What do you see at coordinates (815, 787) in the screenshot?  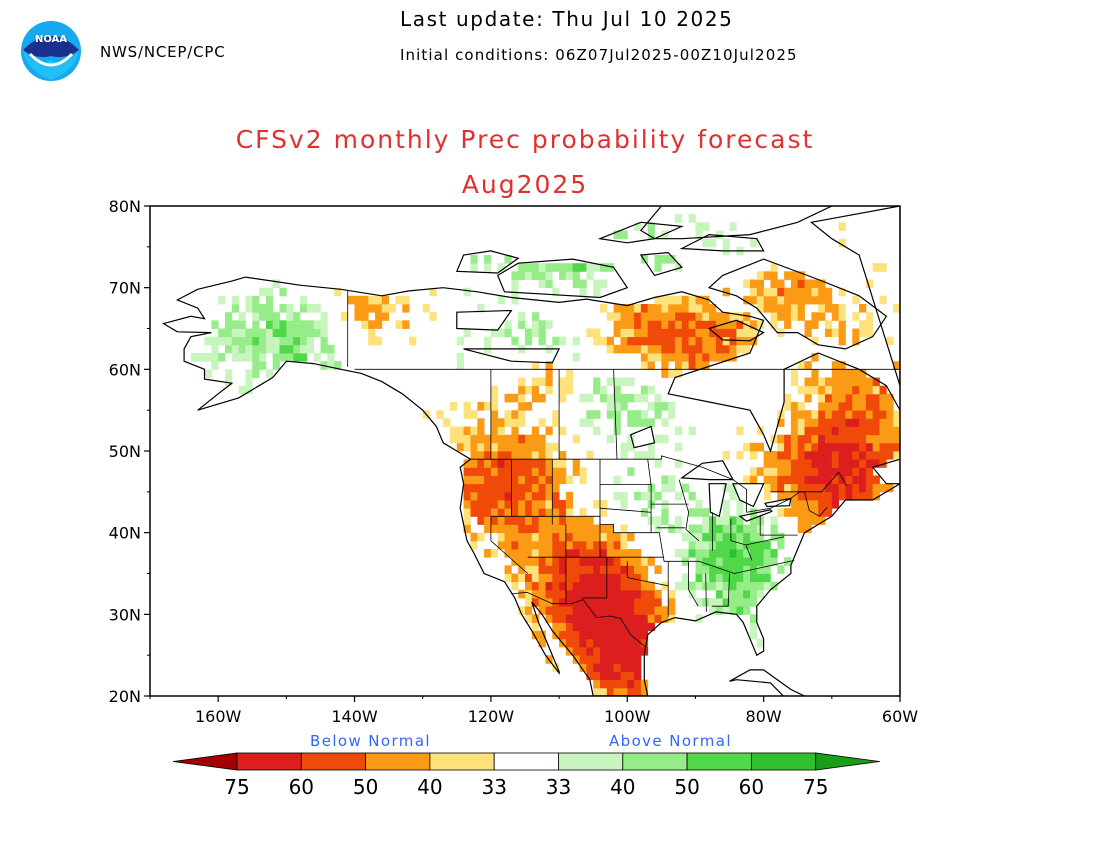 I see `legend-tick-label: 75` at bounding box center [815, 787].